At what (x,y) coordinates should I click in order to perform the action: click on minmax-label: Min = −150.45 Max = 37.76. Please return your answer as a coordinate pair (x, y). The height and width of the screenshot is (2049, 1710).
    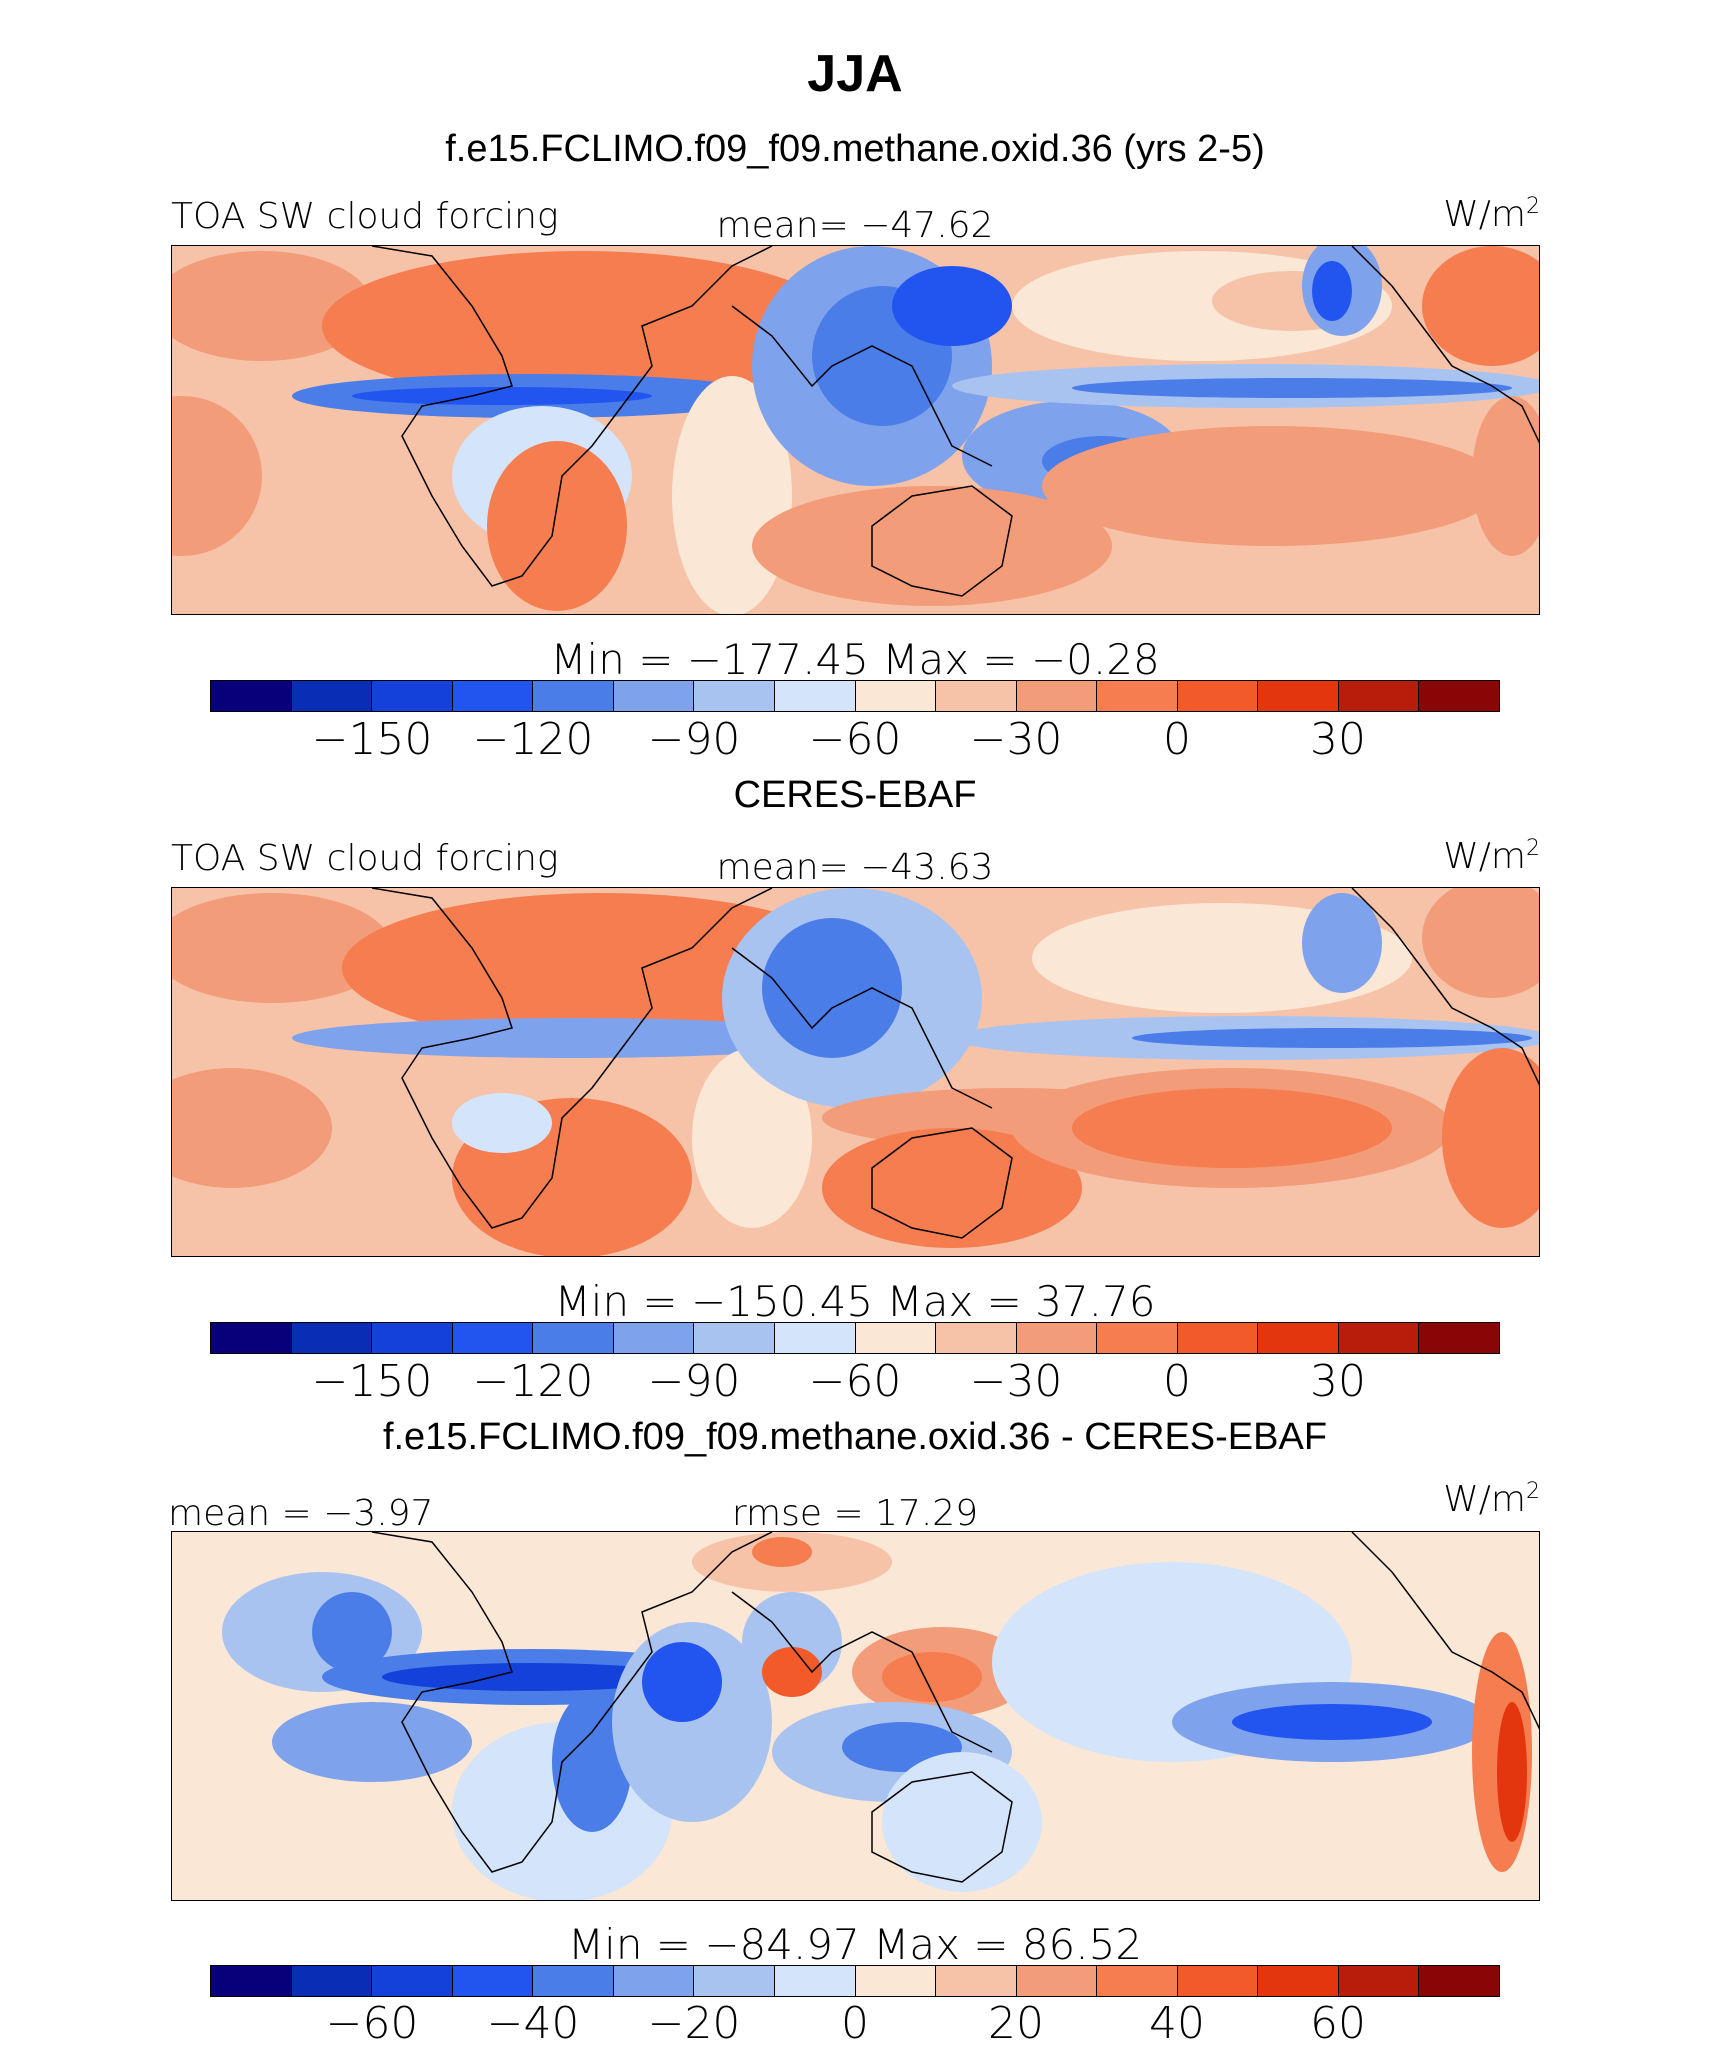
    Looking at the image, I should click on (855, 1301).